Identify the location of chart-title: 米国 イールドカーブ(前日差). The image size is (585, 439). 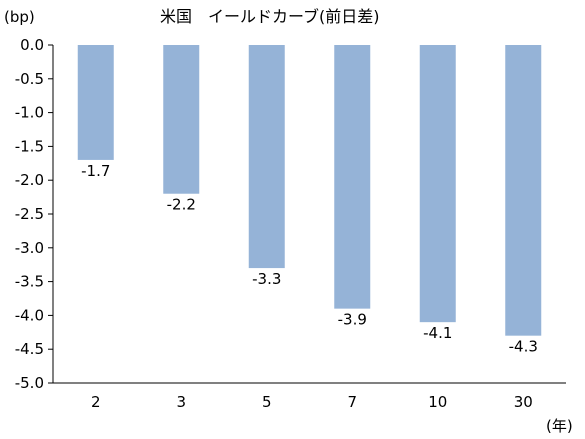
(270, 16).